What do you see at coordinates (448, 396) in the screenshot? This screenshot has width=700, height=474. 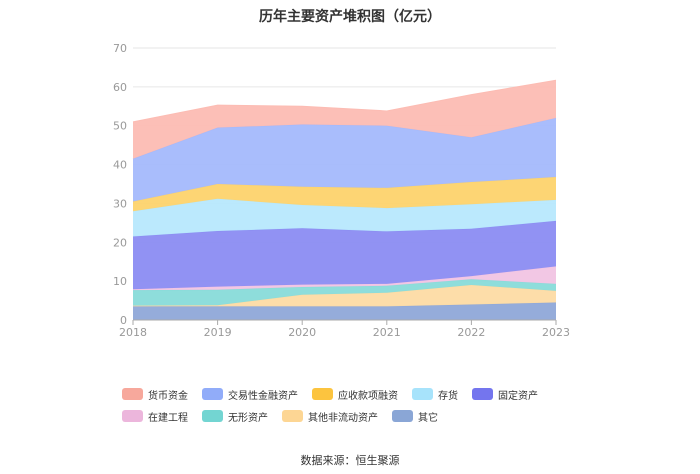 I see `legend-label: 存货` at bounding box center [448, 396].